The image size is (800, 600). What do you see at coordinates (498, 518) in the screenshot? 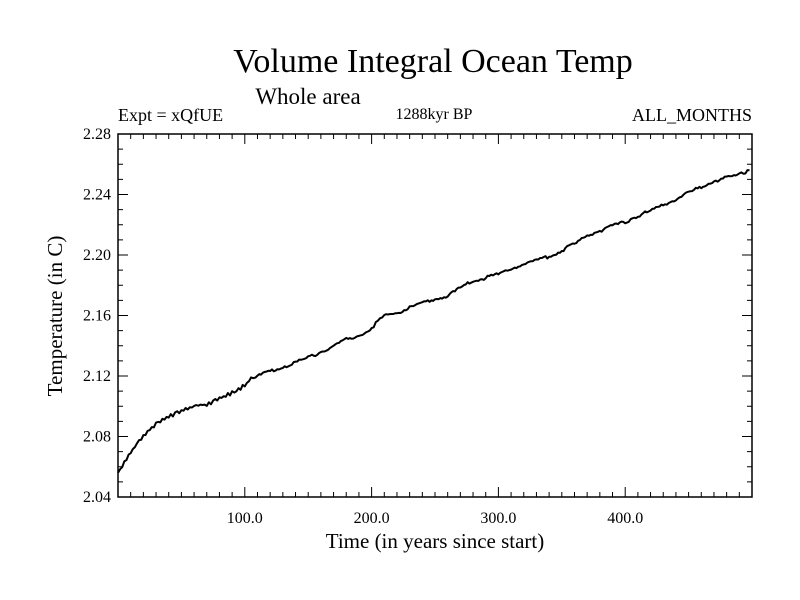
I see `x-tick-label: 300.0` at bounding box center [498, 518].